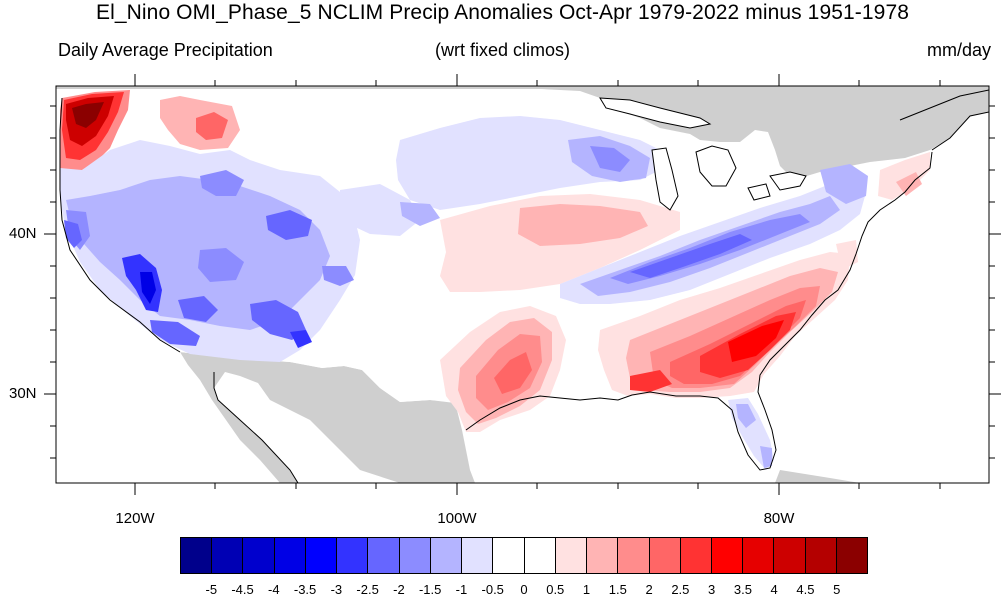  What do you see at coordinates (367, 589) in the screenshot?
I see `colorbar-label: -2.5` at bounding box center [367, 589].